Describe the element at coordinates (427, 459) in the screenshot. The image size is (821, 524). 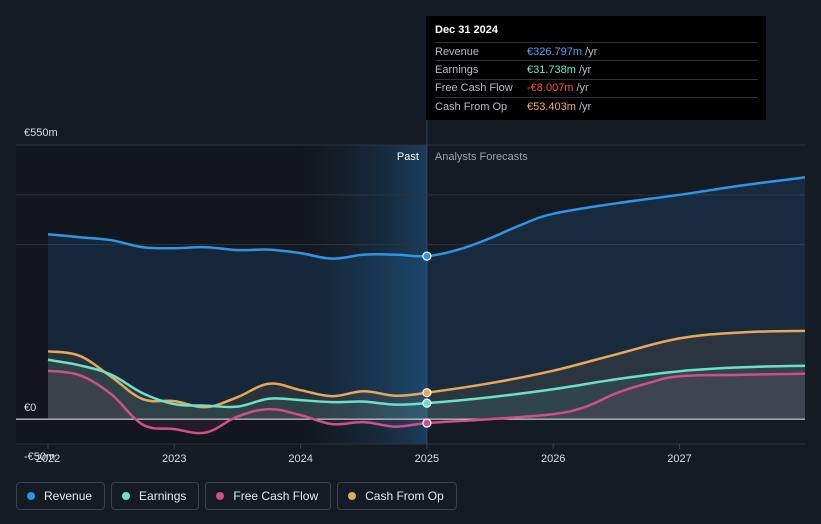
I see `x-tick-label: 2025` at that location.